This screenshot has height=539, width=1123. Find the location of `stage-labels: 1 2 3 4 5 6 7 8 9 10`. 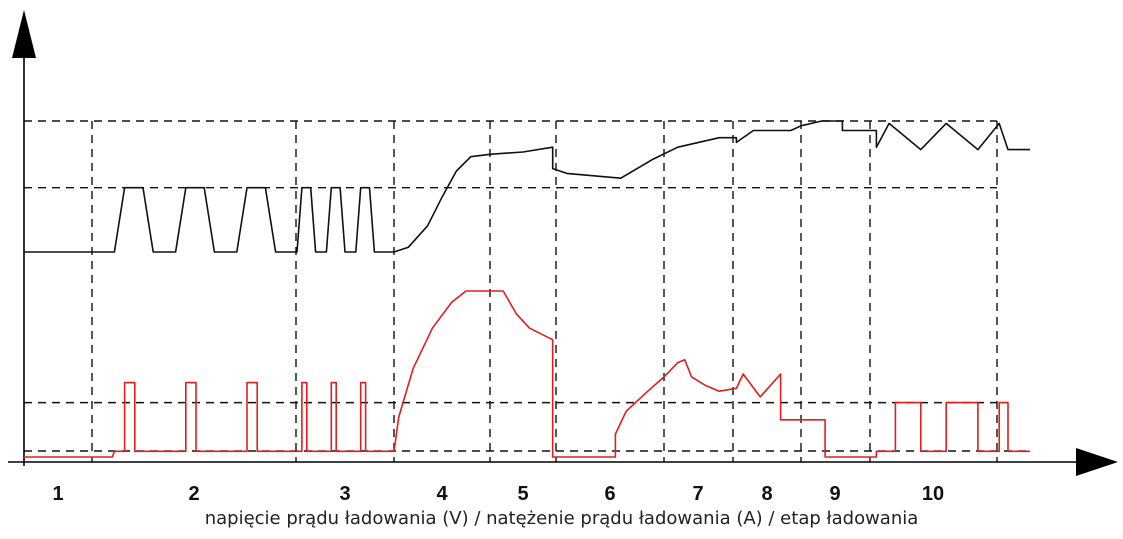

stage-labels: 1 2 3 4 5 6 7 8 9 10 is located at coordinates (498, 494).